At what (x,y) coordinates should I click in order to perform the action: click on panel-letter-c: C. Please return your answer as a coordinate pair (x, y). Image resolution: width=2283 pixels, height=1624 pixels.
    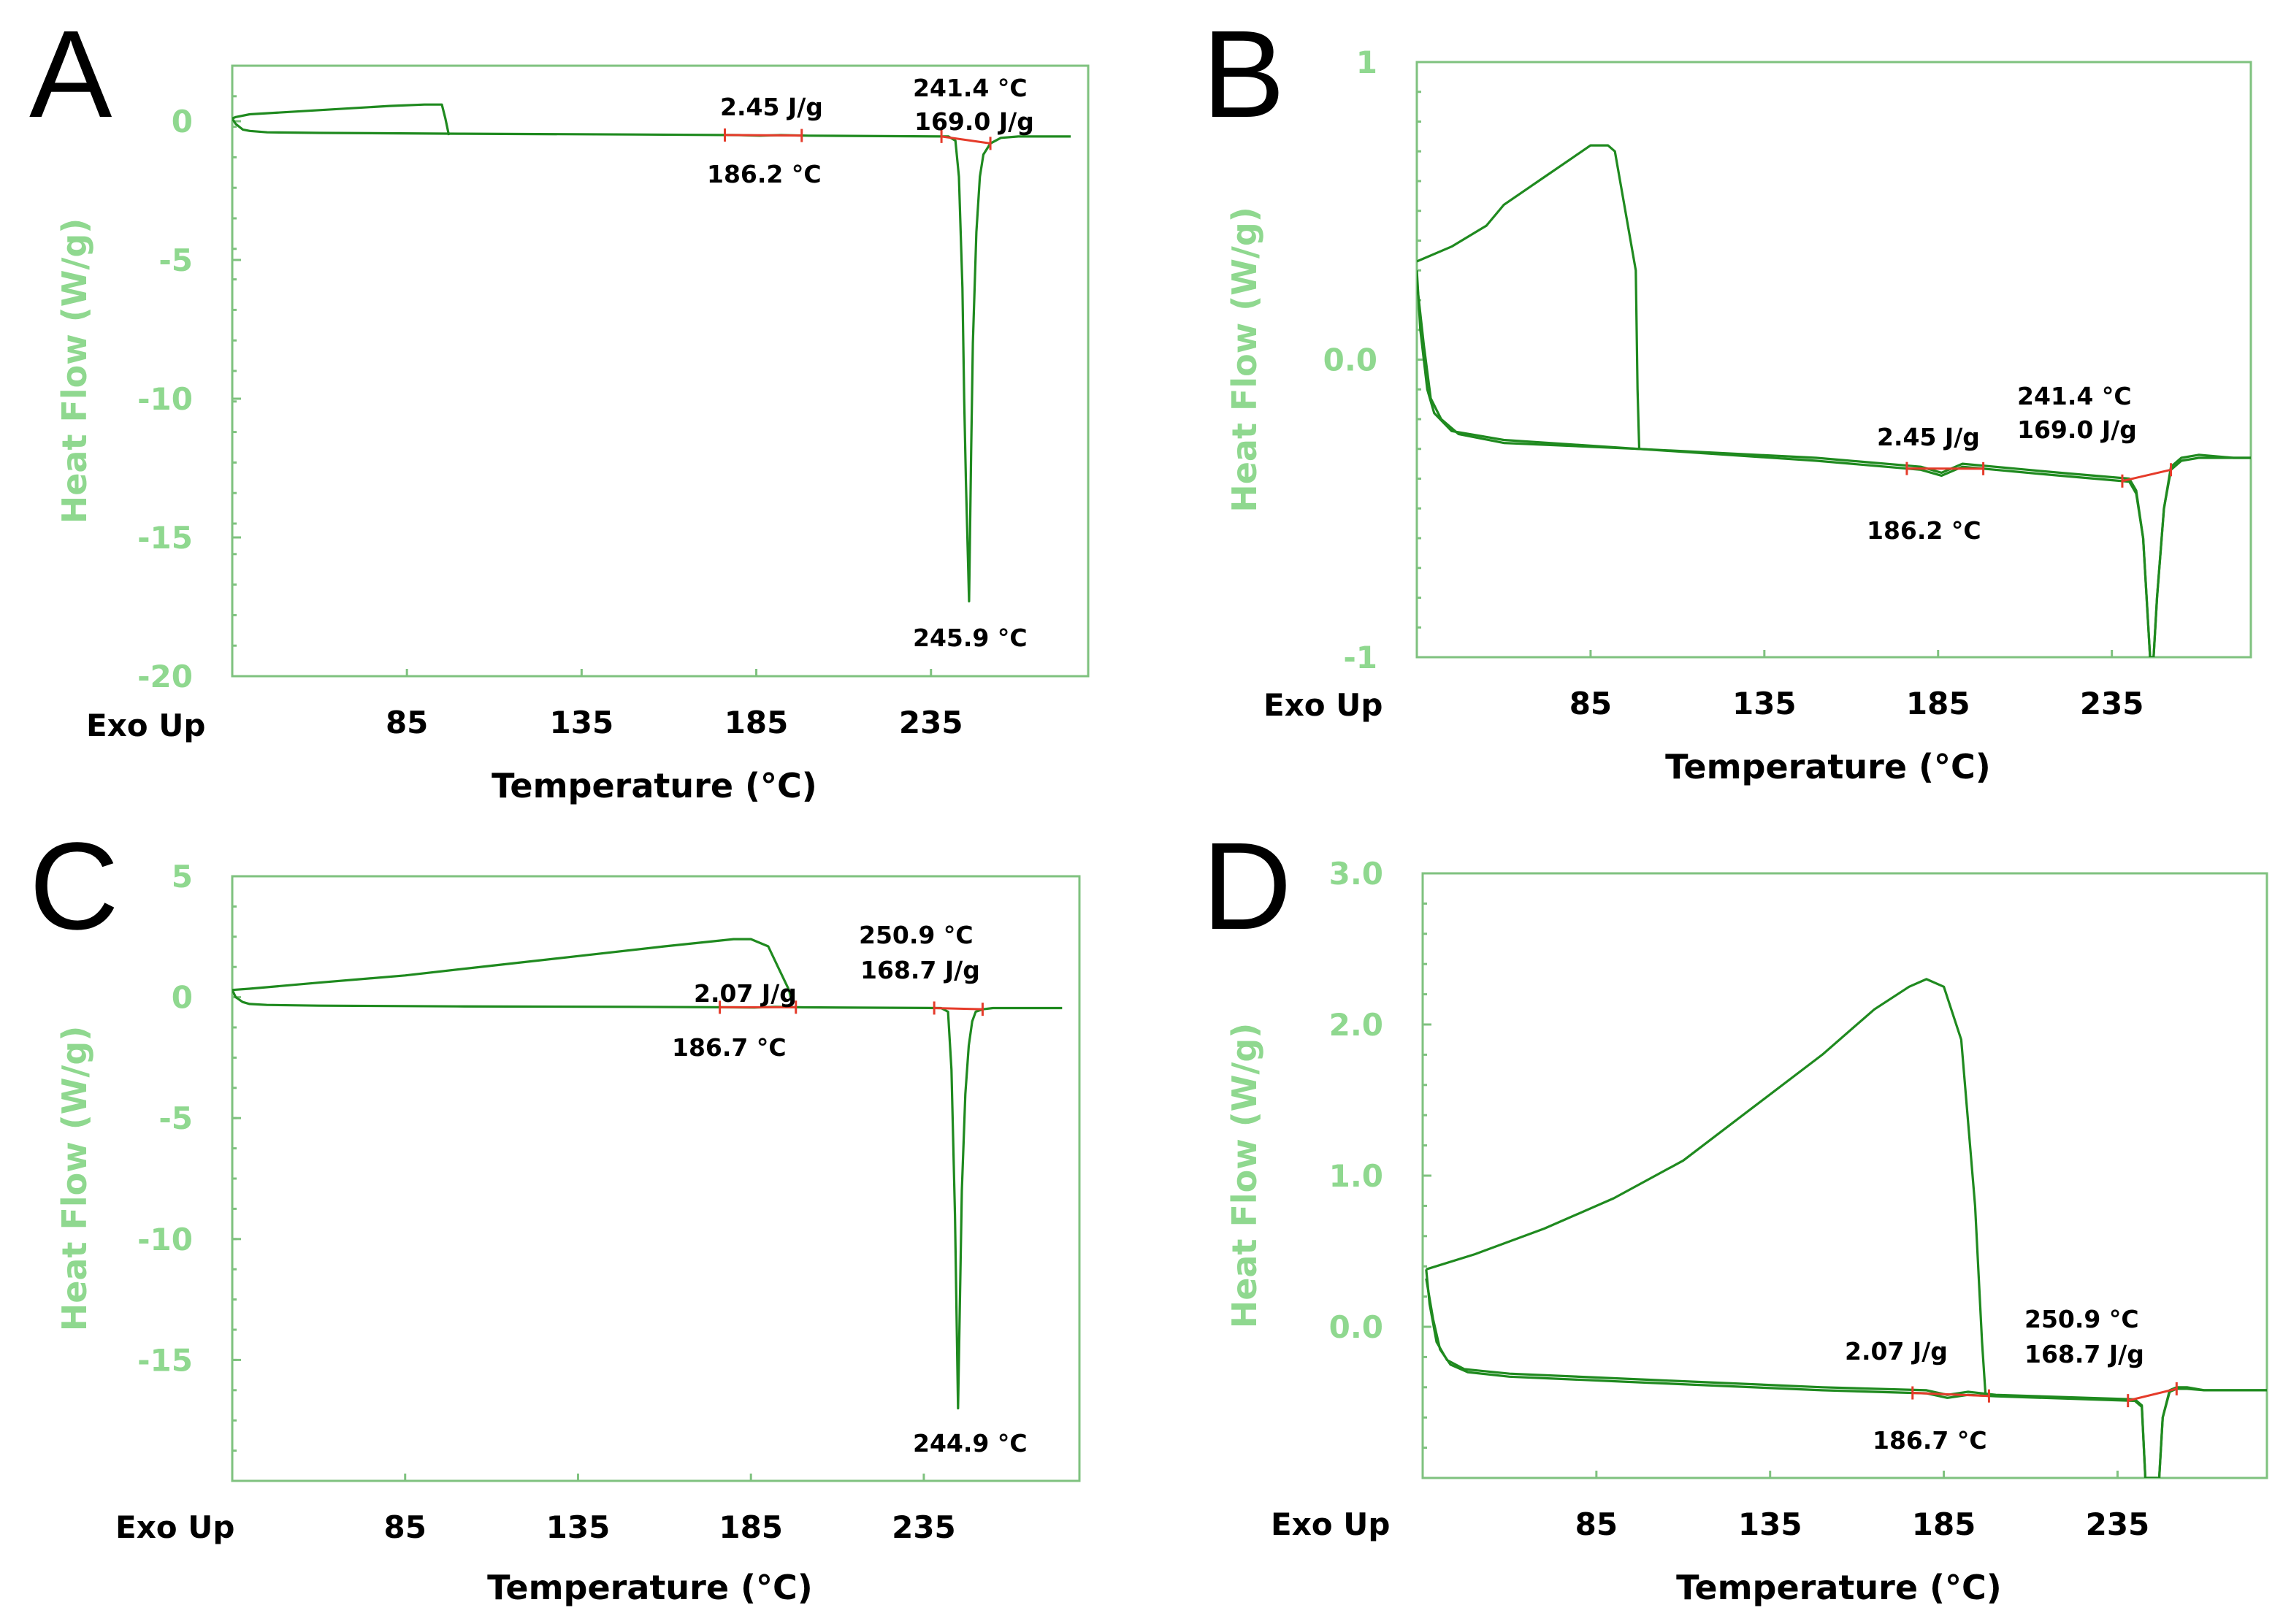
    Looking at the image, I should click on (74, 887).